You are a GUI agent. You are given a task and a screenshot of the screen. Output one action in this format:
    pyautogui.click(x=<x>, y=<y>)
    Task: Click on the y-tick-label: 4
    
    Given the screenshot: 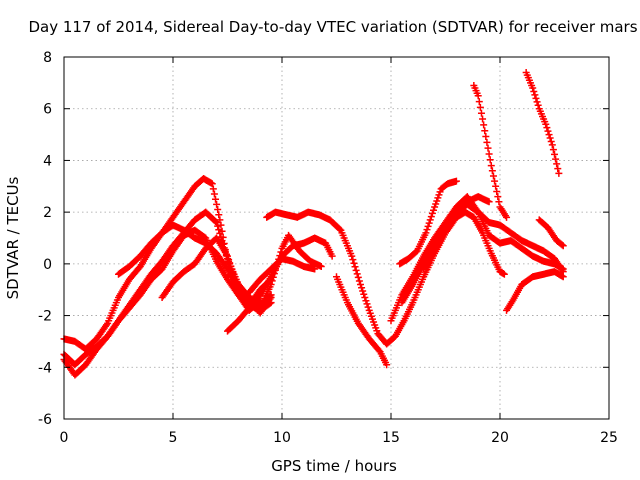 What is the action you would take?
    pyautogui.click(x=47, y=161)
    